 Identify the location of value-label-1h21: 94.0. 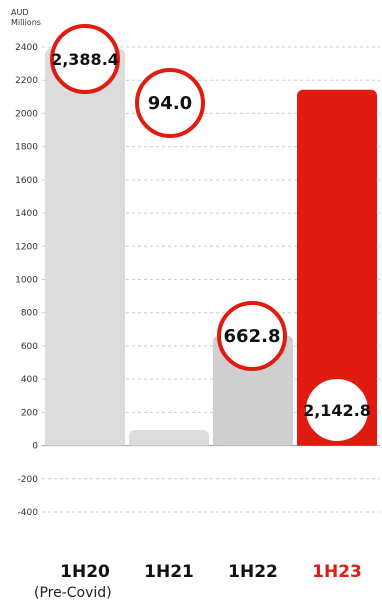
(170, 103).